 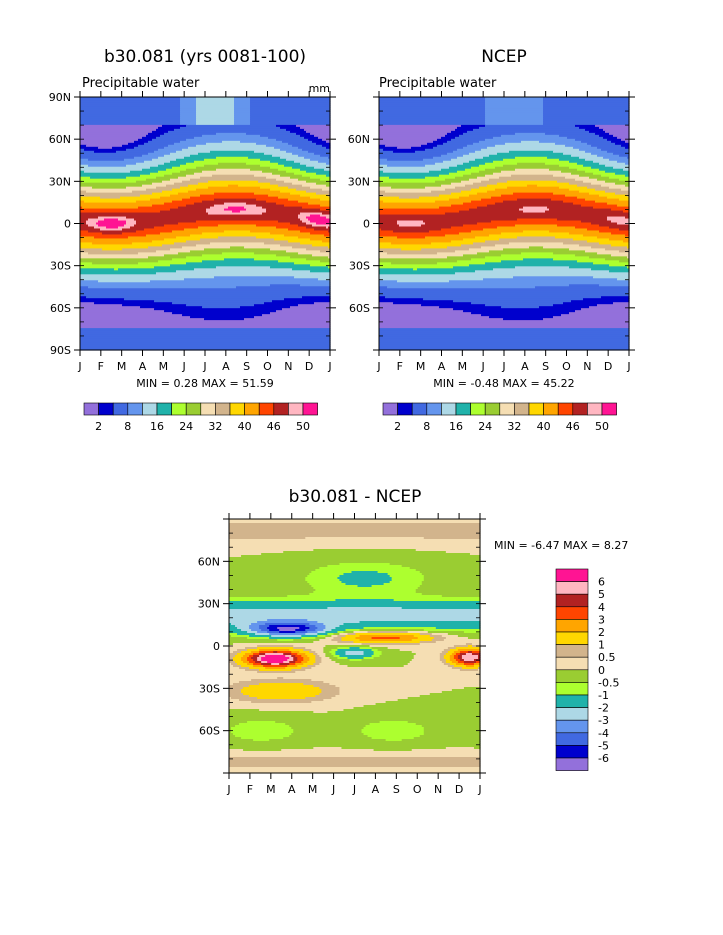 I want to click on lat-tick-label: 30N, so click(x=60, y=181).